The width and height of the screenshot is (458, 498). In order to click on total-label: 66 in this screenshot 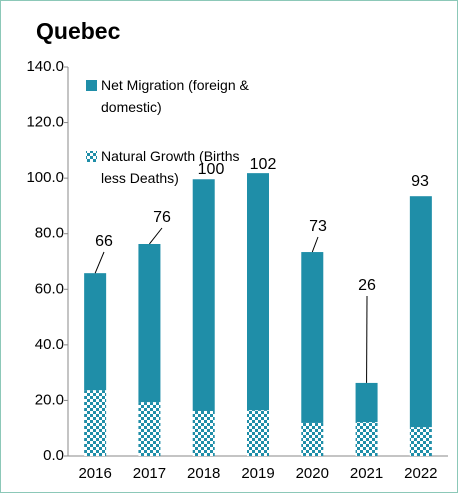, I will do `click(104, 241)`.